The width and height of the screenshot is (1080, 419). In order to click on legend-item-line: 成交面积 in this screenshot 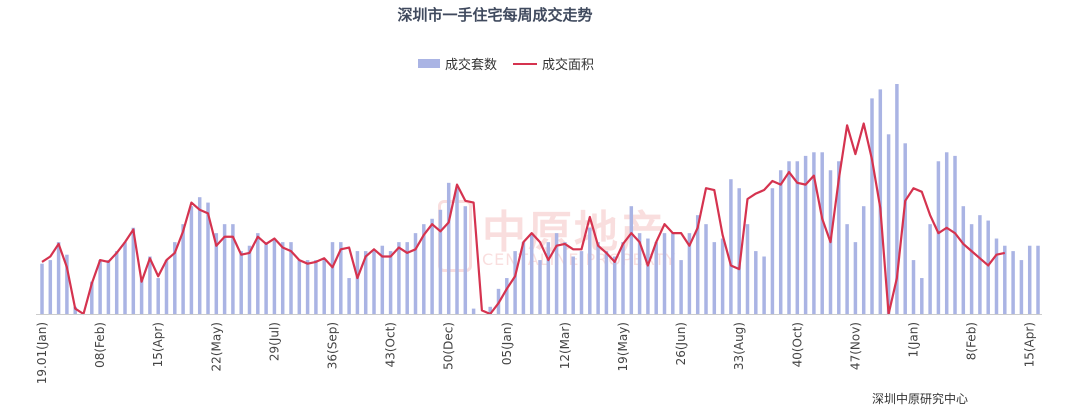, I will do `click(553, 63)`.